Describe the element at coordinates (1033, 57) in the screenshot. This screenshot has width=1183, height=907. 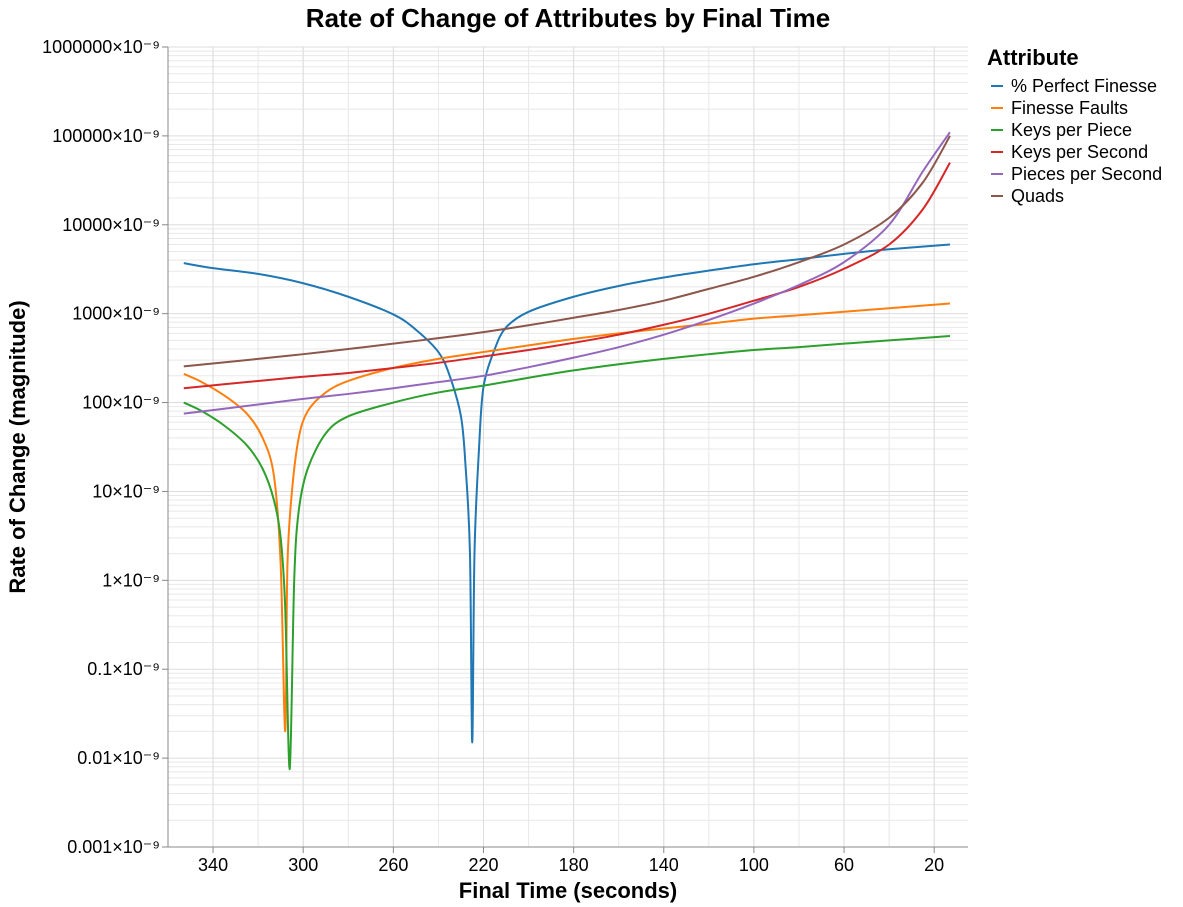
I see `legend-title: Attribute` at that location.